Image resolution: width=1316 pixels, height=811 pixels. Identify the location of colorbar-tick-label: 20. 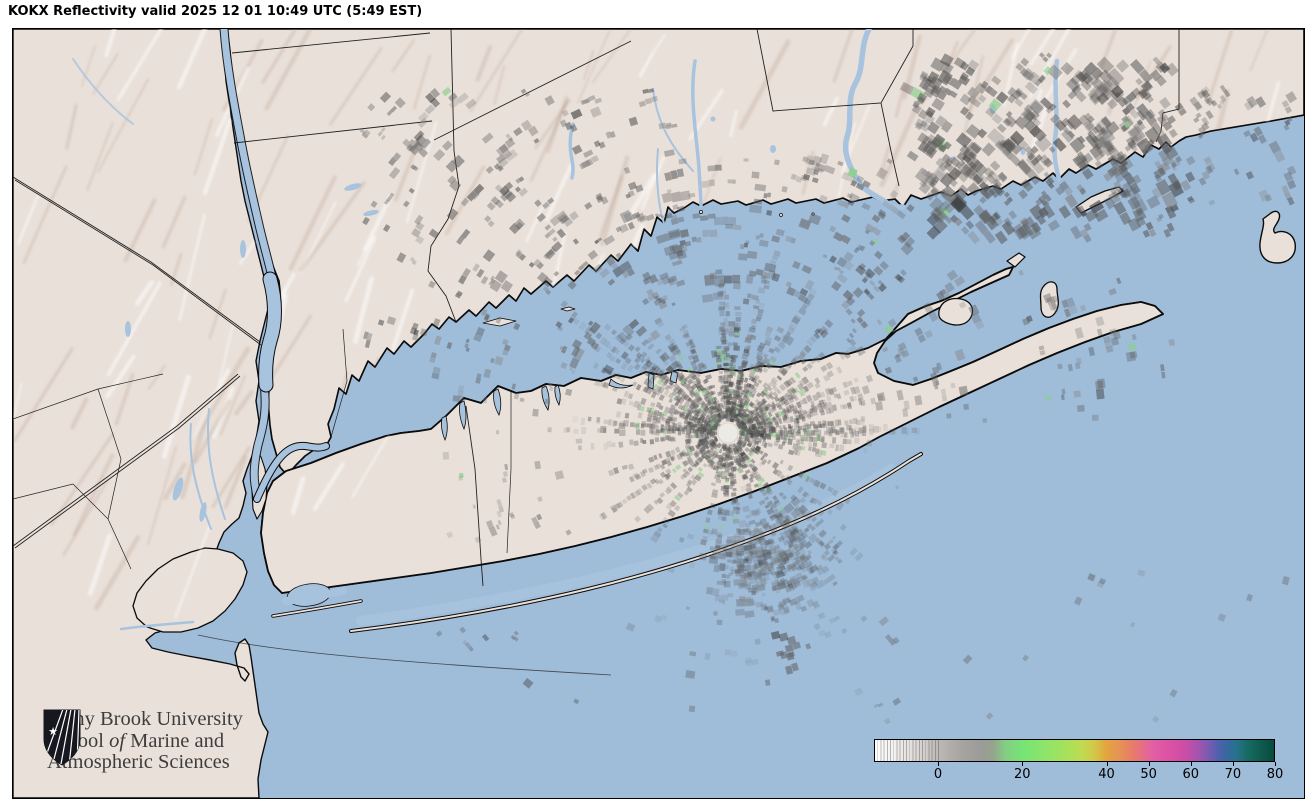
(1022, 774).